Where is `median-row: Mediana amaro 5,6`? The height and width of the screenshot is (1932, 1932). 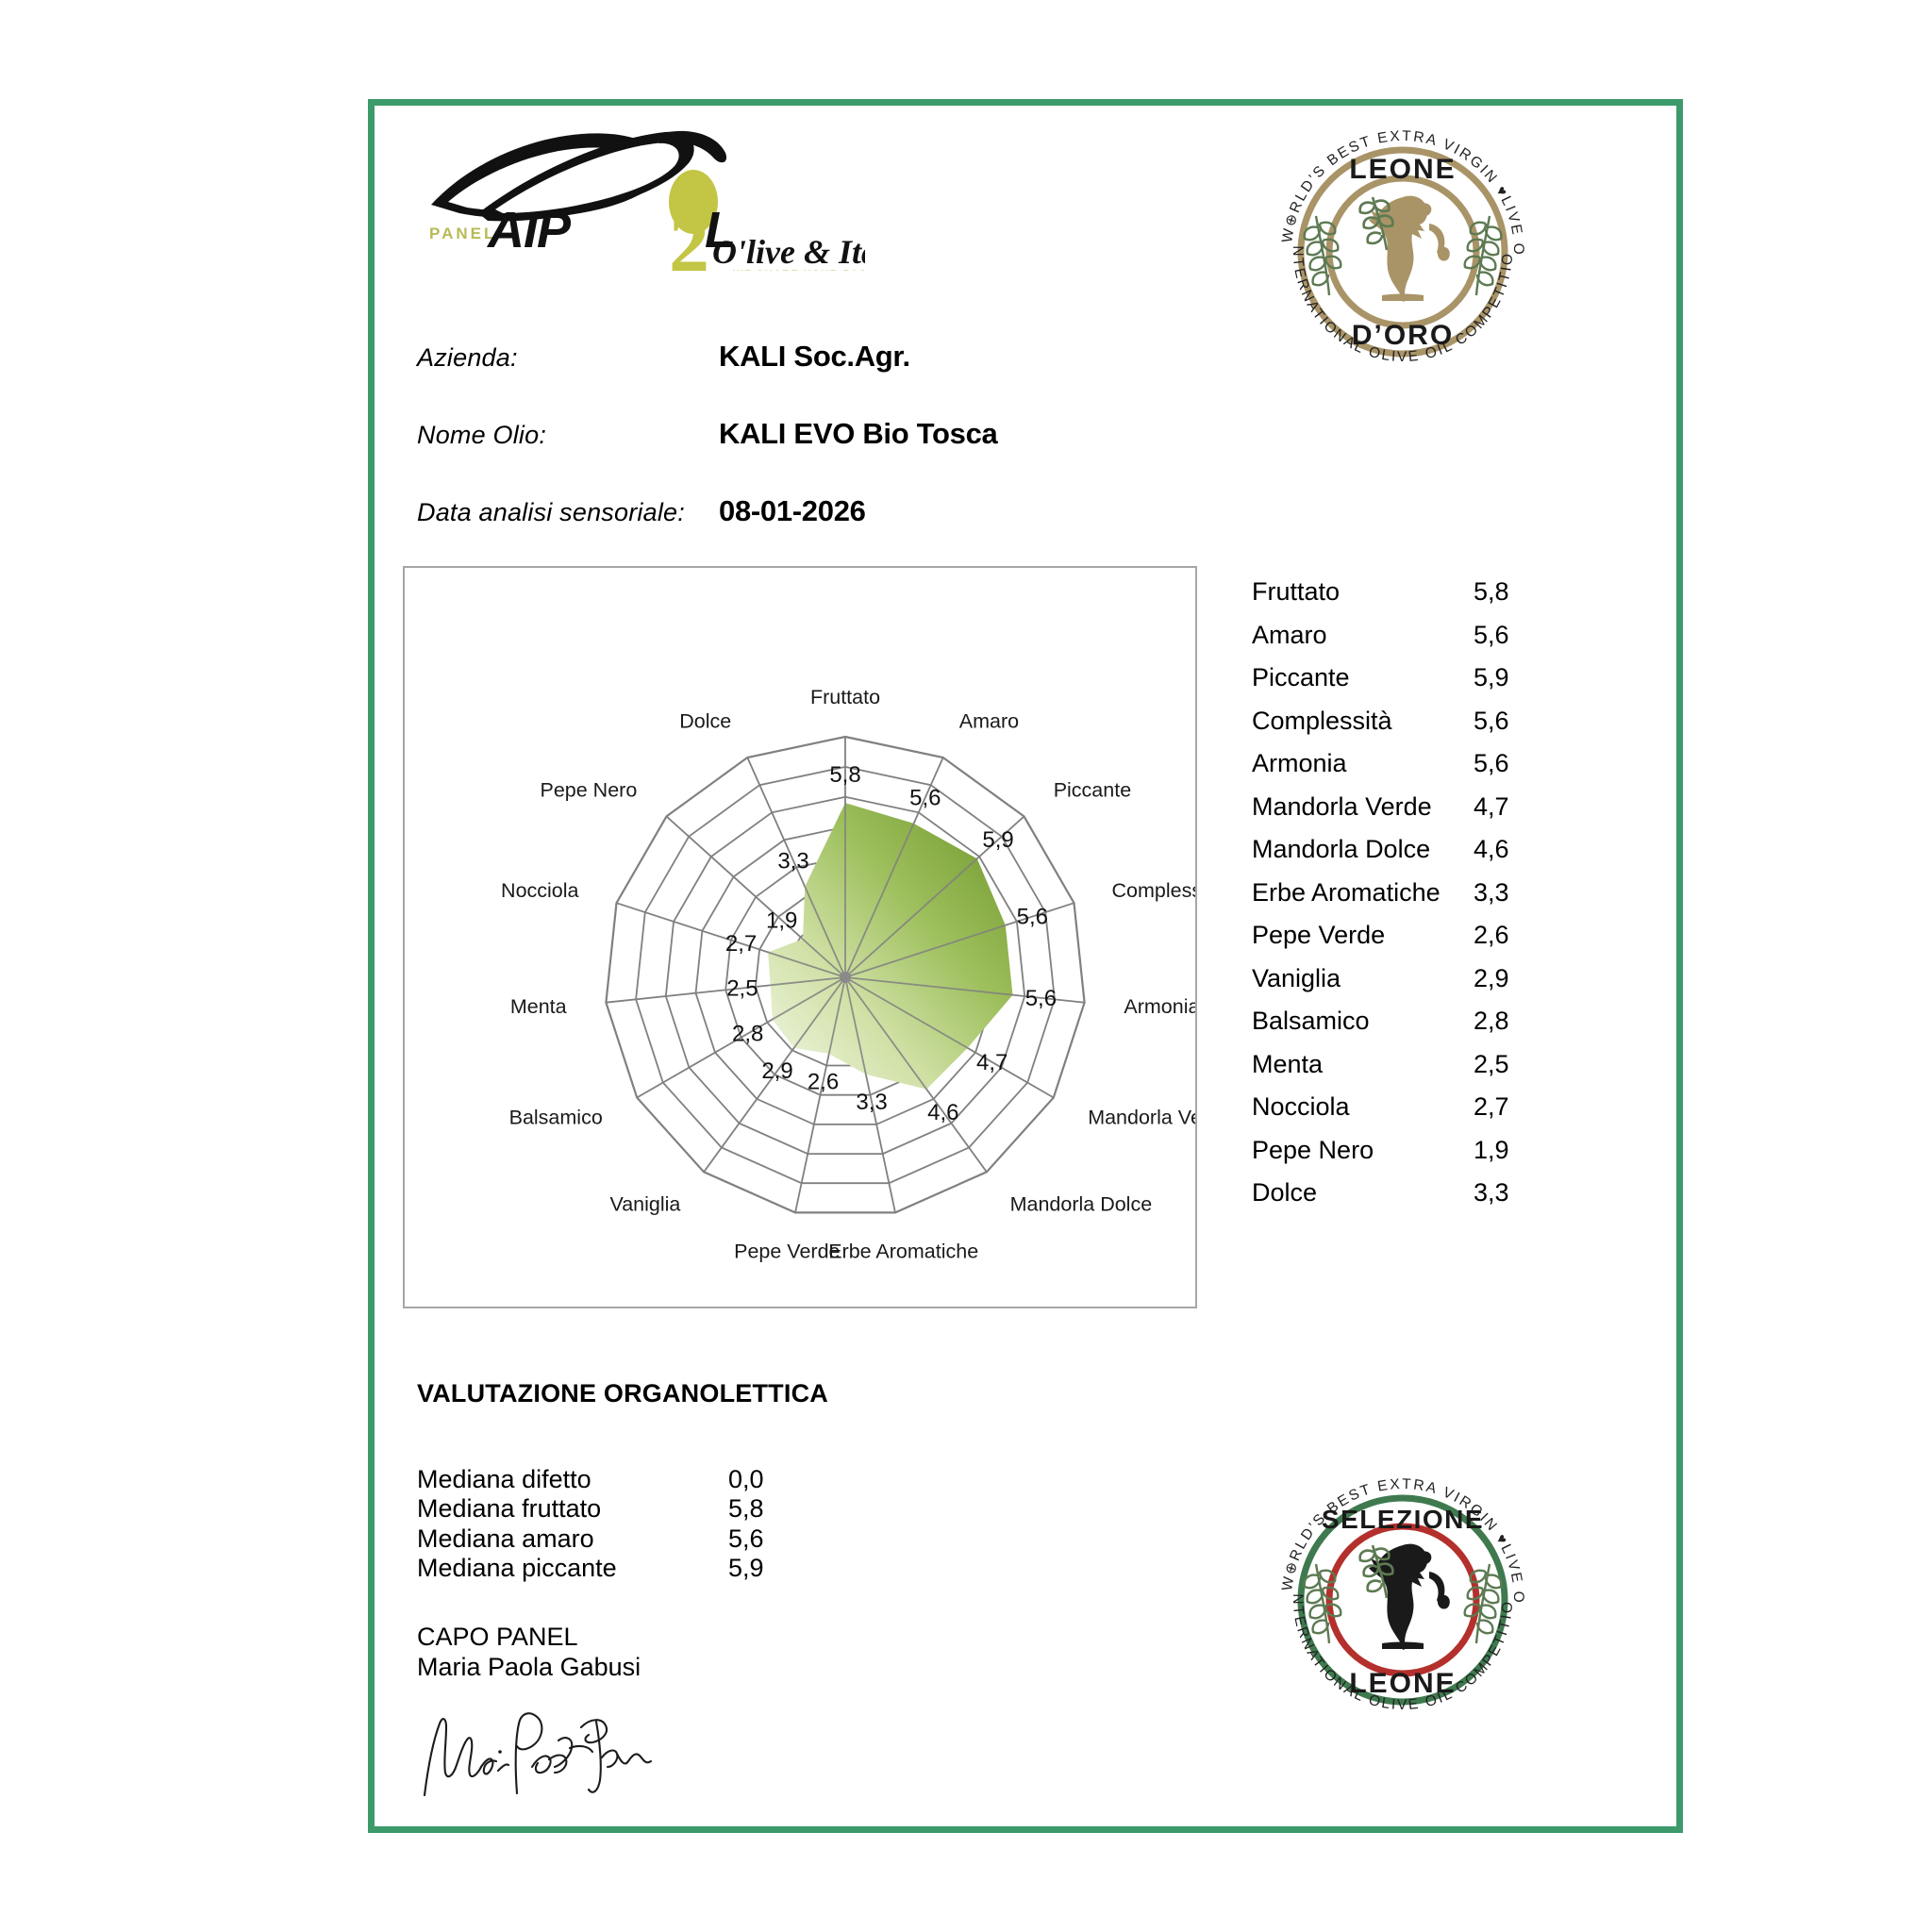 median-row: Mediana amaro 5,6 is located at coordinates (747, 1539).